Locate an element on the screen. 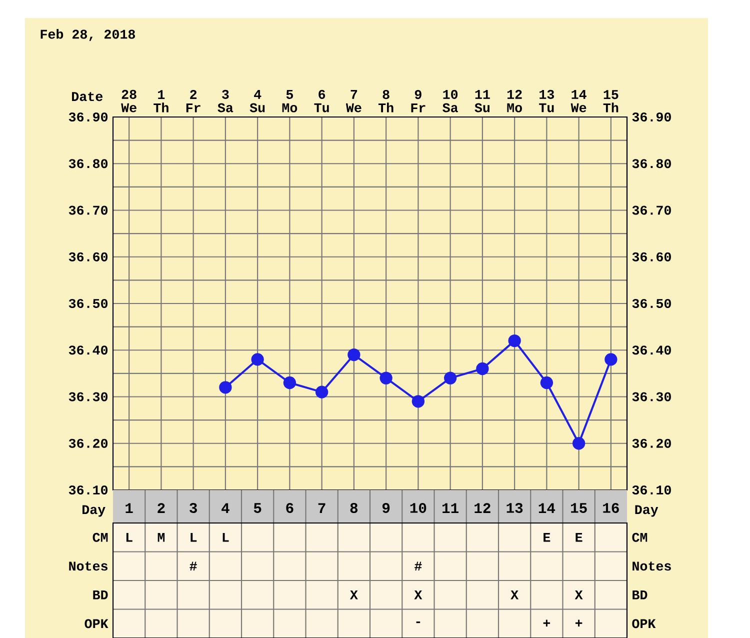 The image size is (750, 638). x-tick-label: 11 Su is located at coordinates (482, 101).